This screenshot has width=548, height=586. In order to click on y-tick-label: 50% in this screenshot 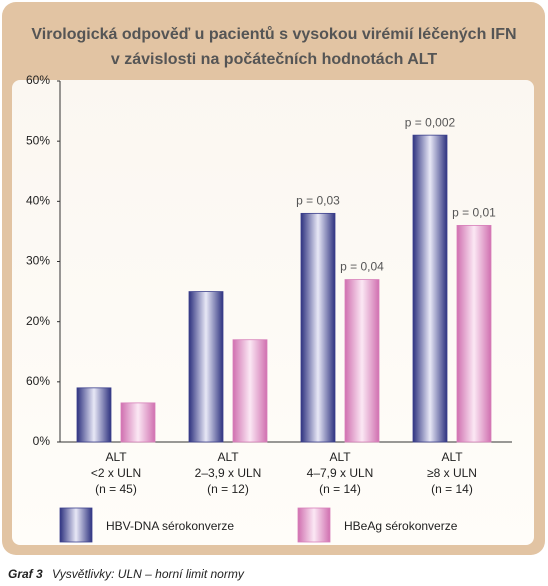, I will do `click(38, 140)`.